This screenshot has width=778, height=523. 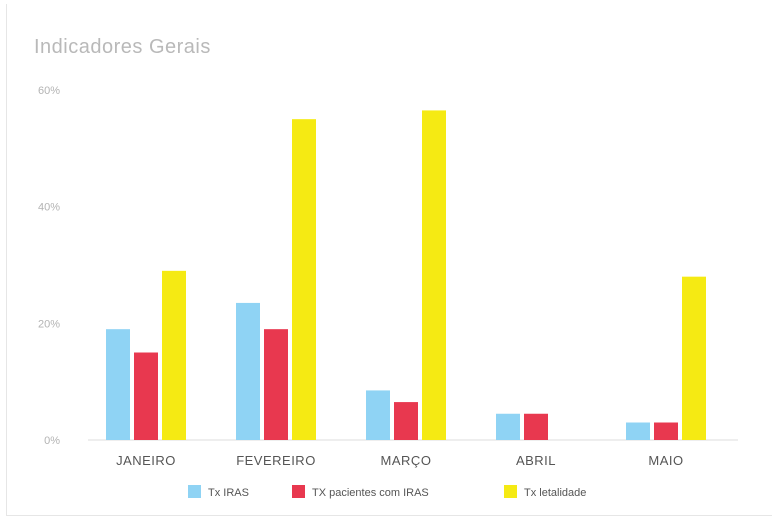 What do you see at coordinates (370, 493) in the screenshot?
I see `legend-label: TX pacientes com IRAS` at bounding box center [370, 493].